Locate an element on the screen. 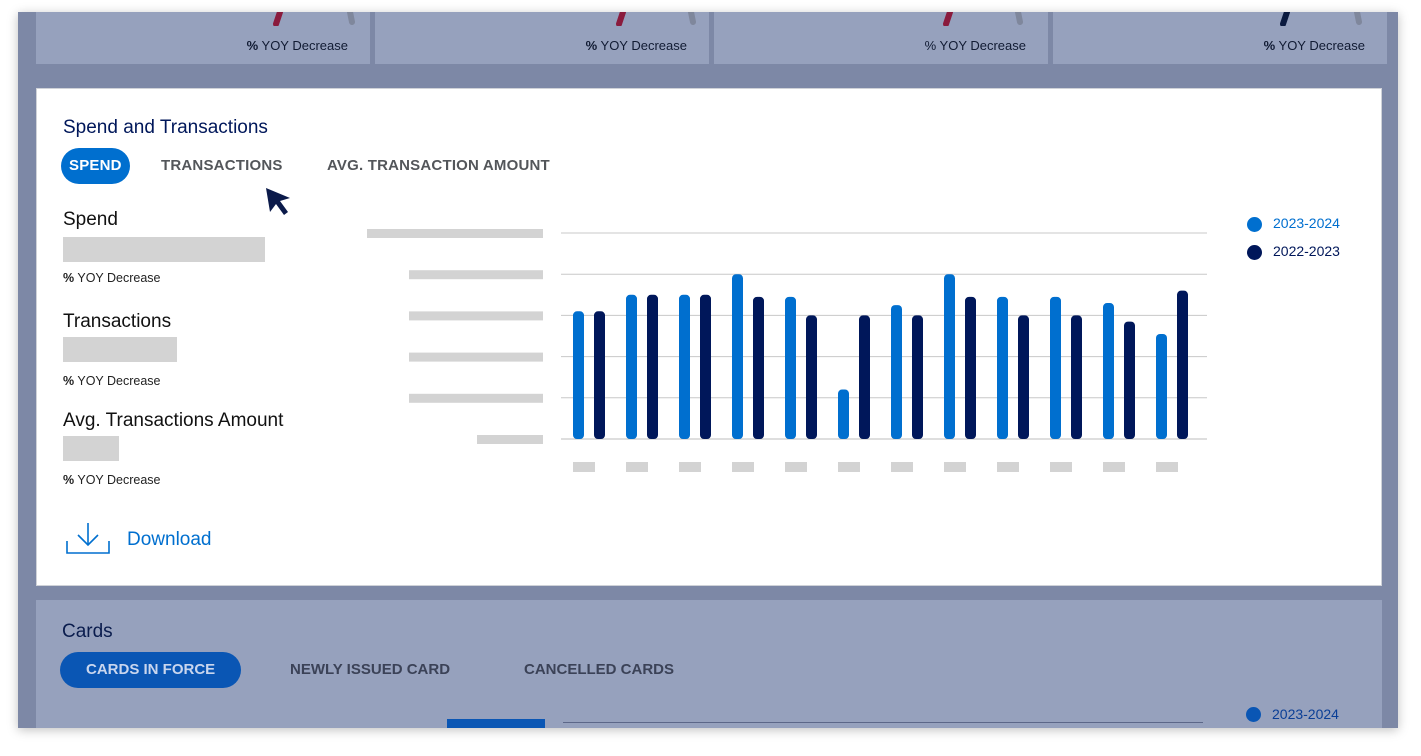 The height and width of the screenshot is (756, 1421). tab-spend: SPEND is located at coordinates (95, 166).